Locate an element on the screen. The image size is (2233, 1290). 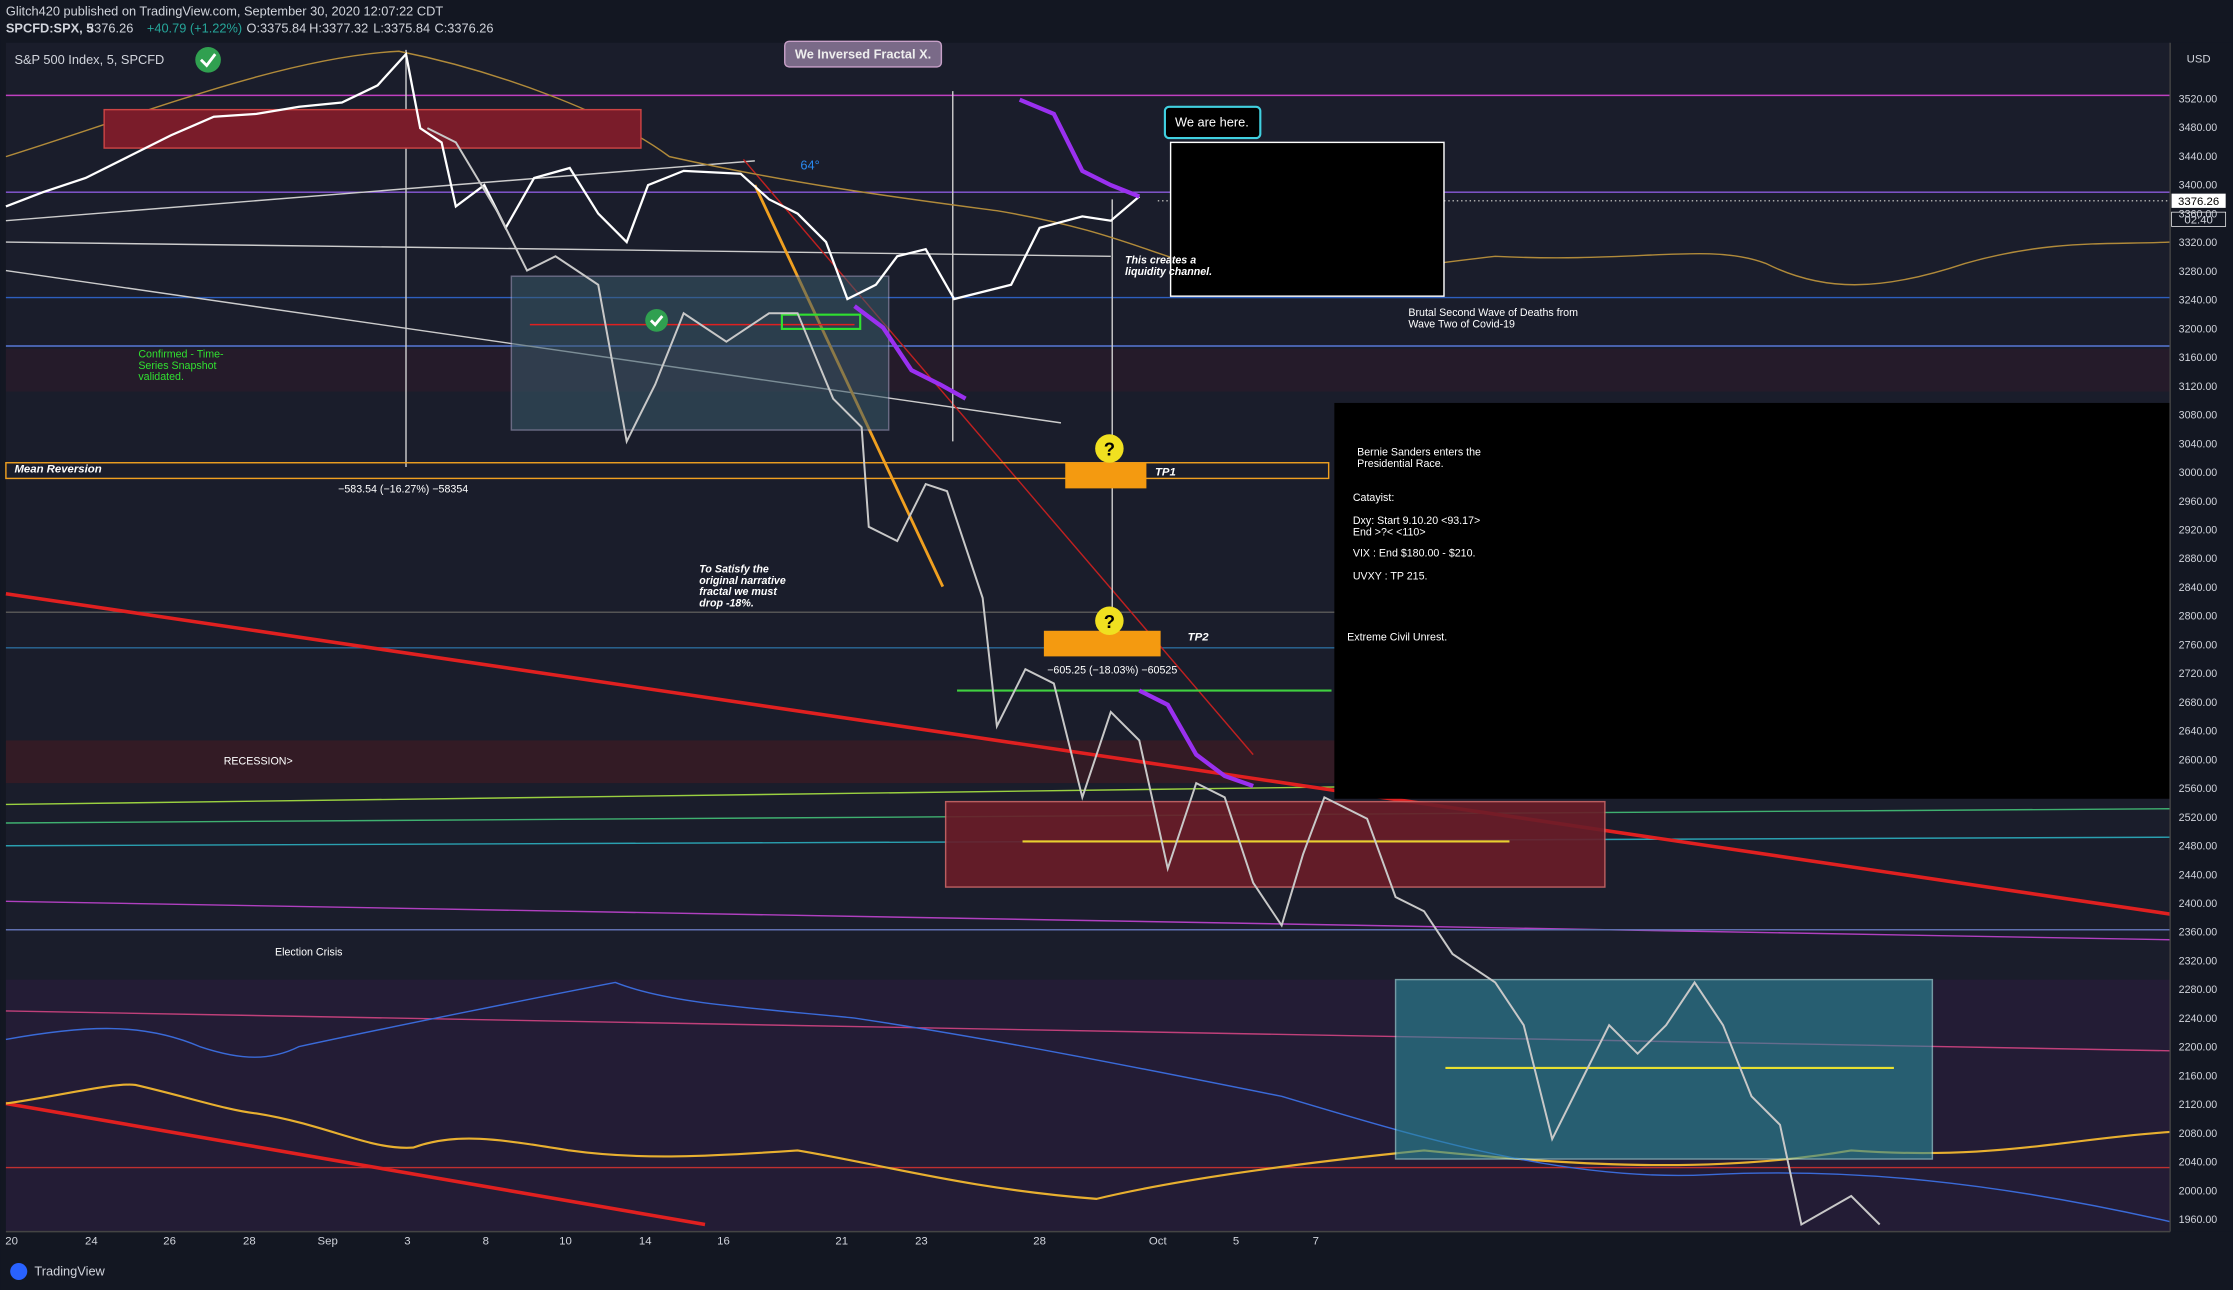
annotation: TP2 is located at coordinates (1199, 638).